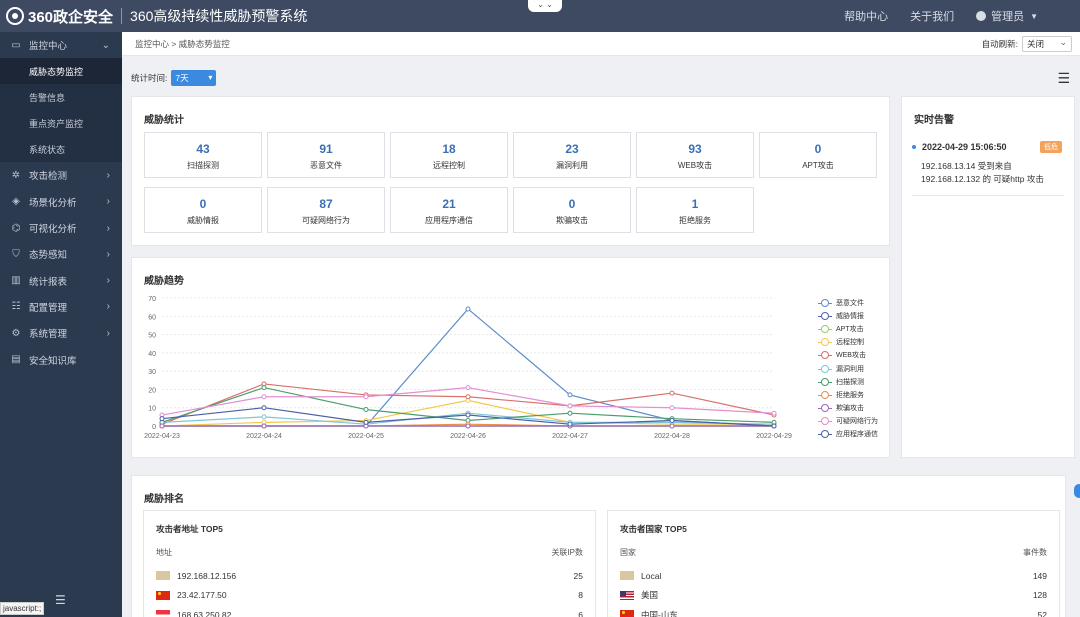 This screenshot has height=617, width=1080. I want to click on stat-label: 漏洞利用, so click(572, 165).